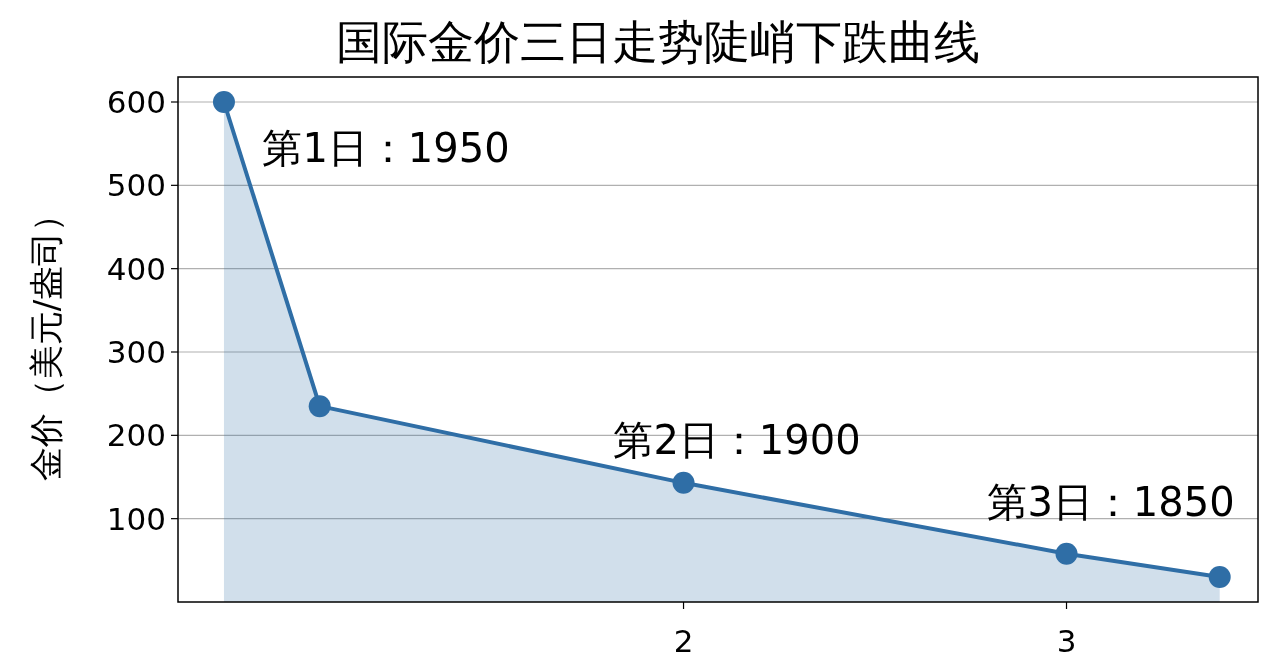 The image size is (1280, 656). What do you see at coordinates (136, 268) in the screenshot?
I see `y-tick-label: 400` at bounding box center [136, 268].